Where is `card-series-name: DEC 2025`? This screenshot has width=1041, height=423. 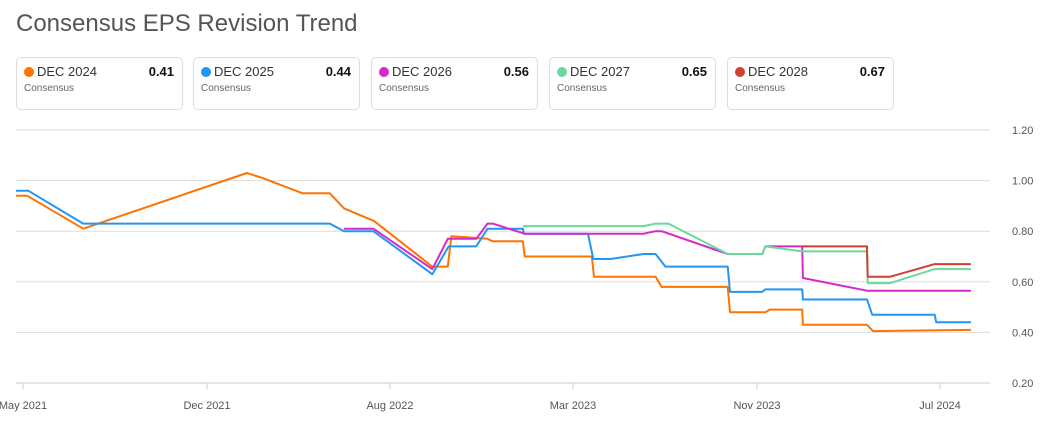 card-series-name: DEC 2025 is located at coordinates (244, 71).